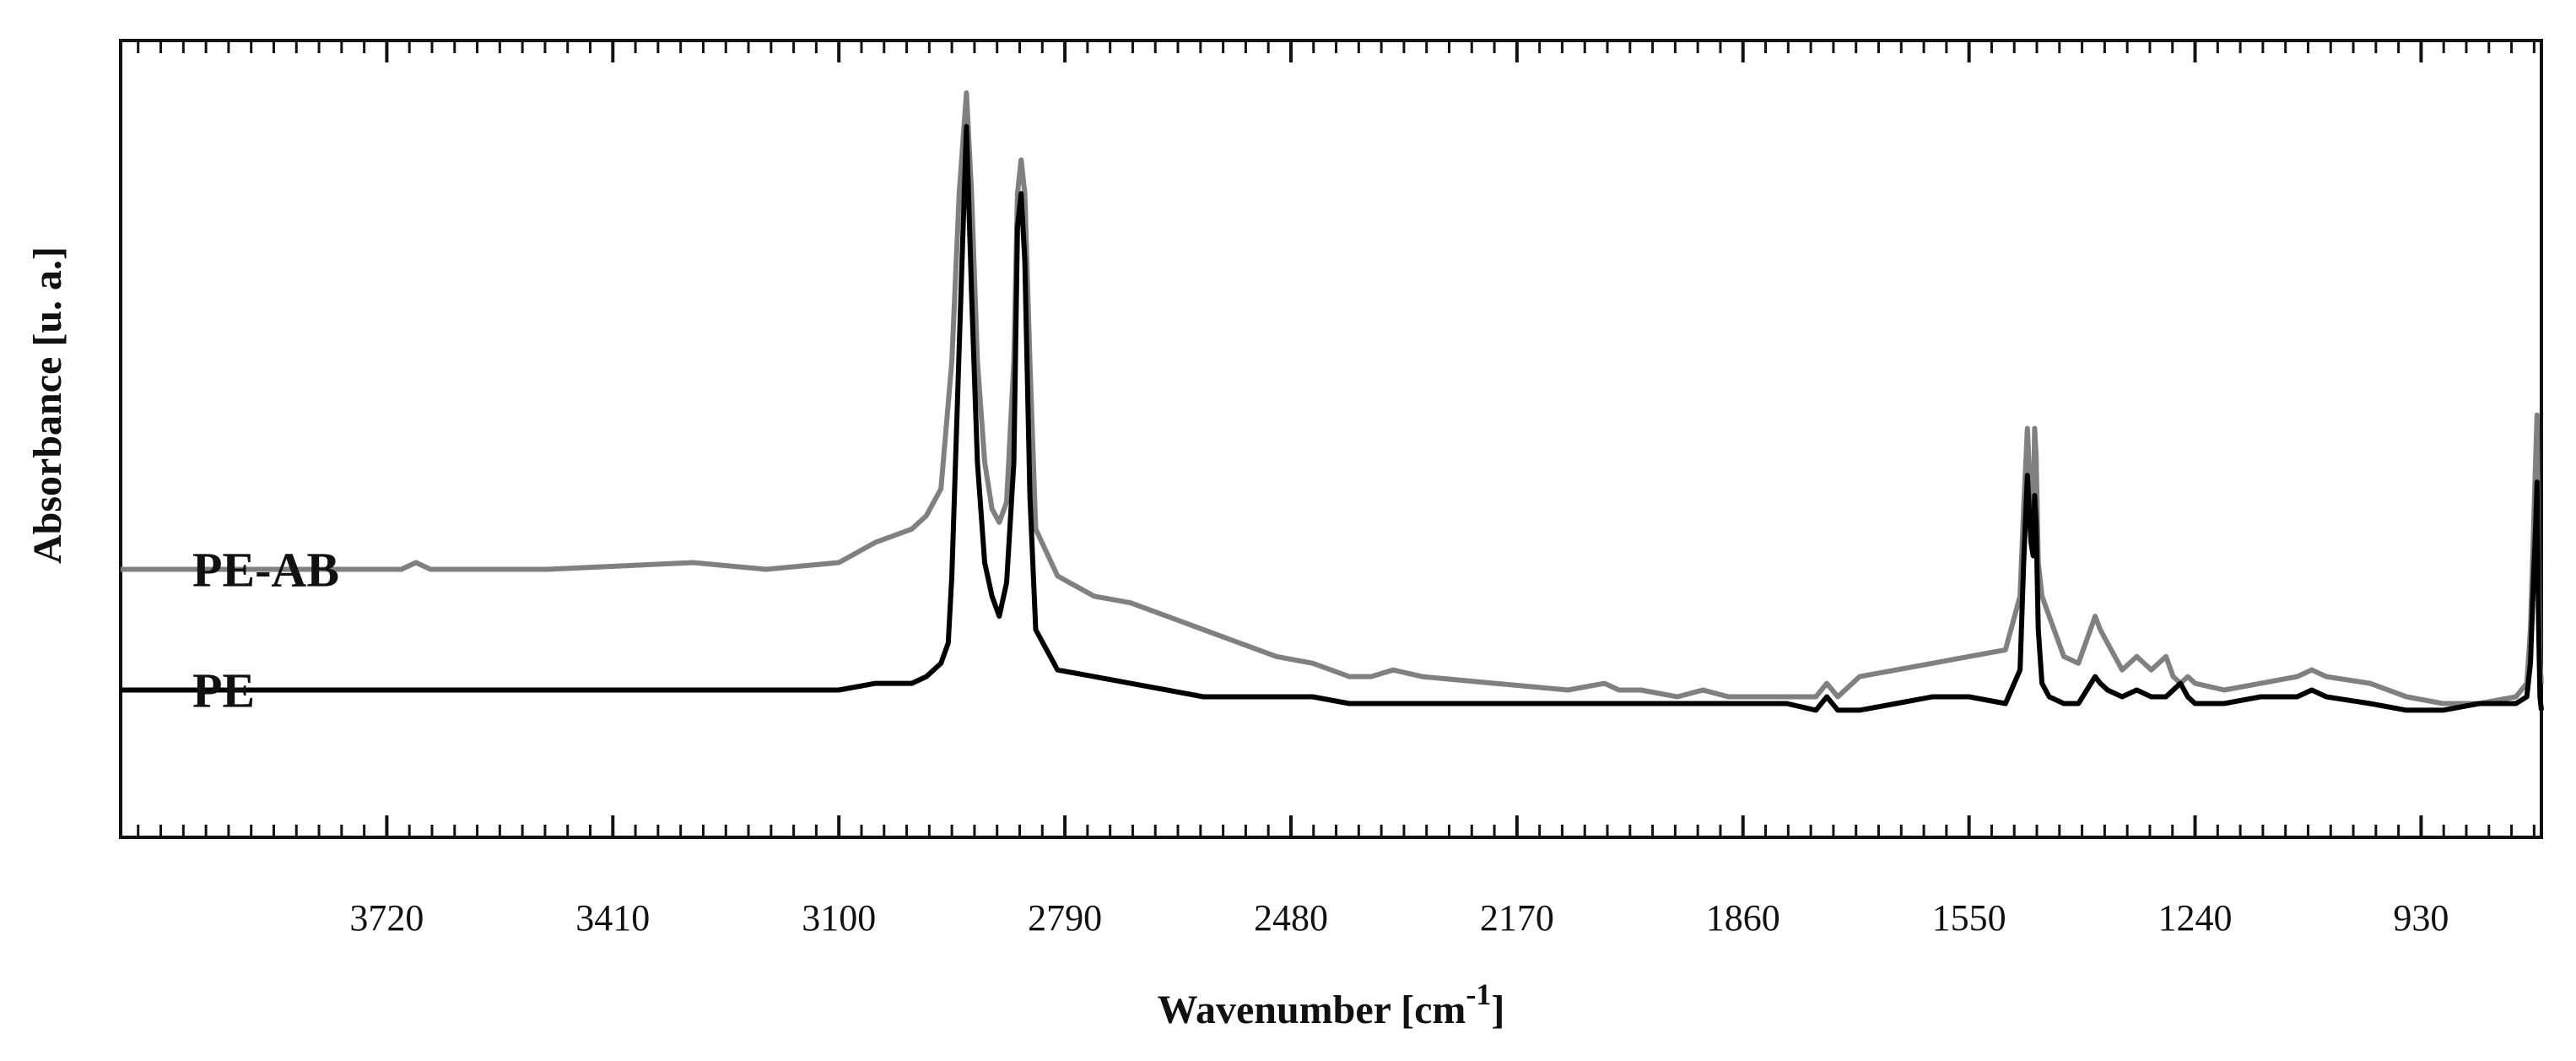 Image resolution: width=2576 pixels, height=1061 pixels. I want to click on x-tick-label: 1550, so click(1969, 918).